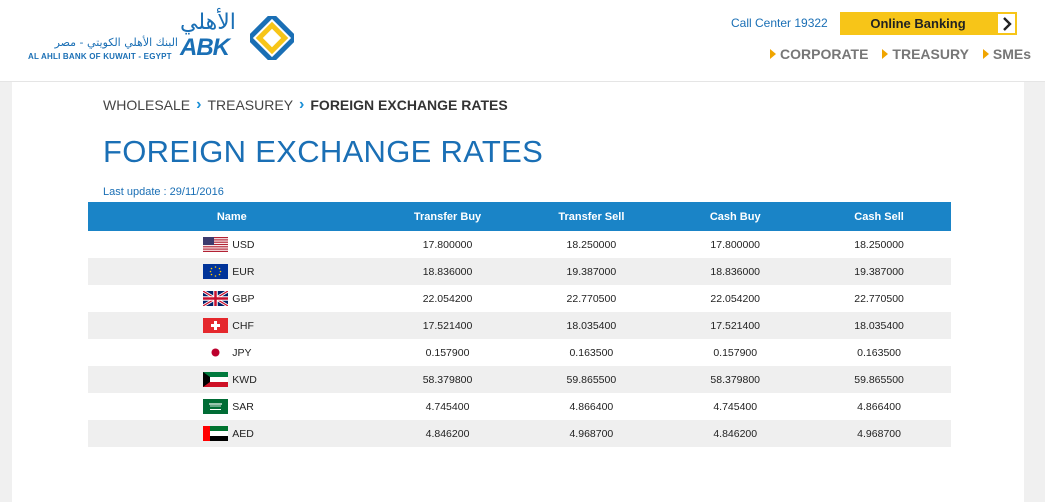  Describe the element at coordinates (243, 325) in the screenshot. I see `currency-code: CHF` at that location.